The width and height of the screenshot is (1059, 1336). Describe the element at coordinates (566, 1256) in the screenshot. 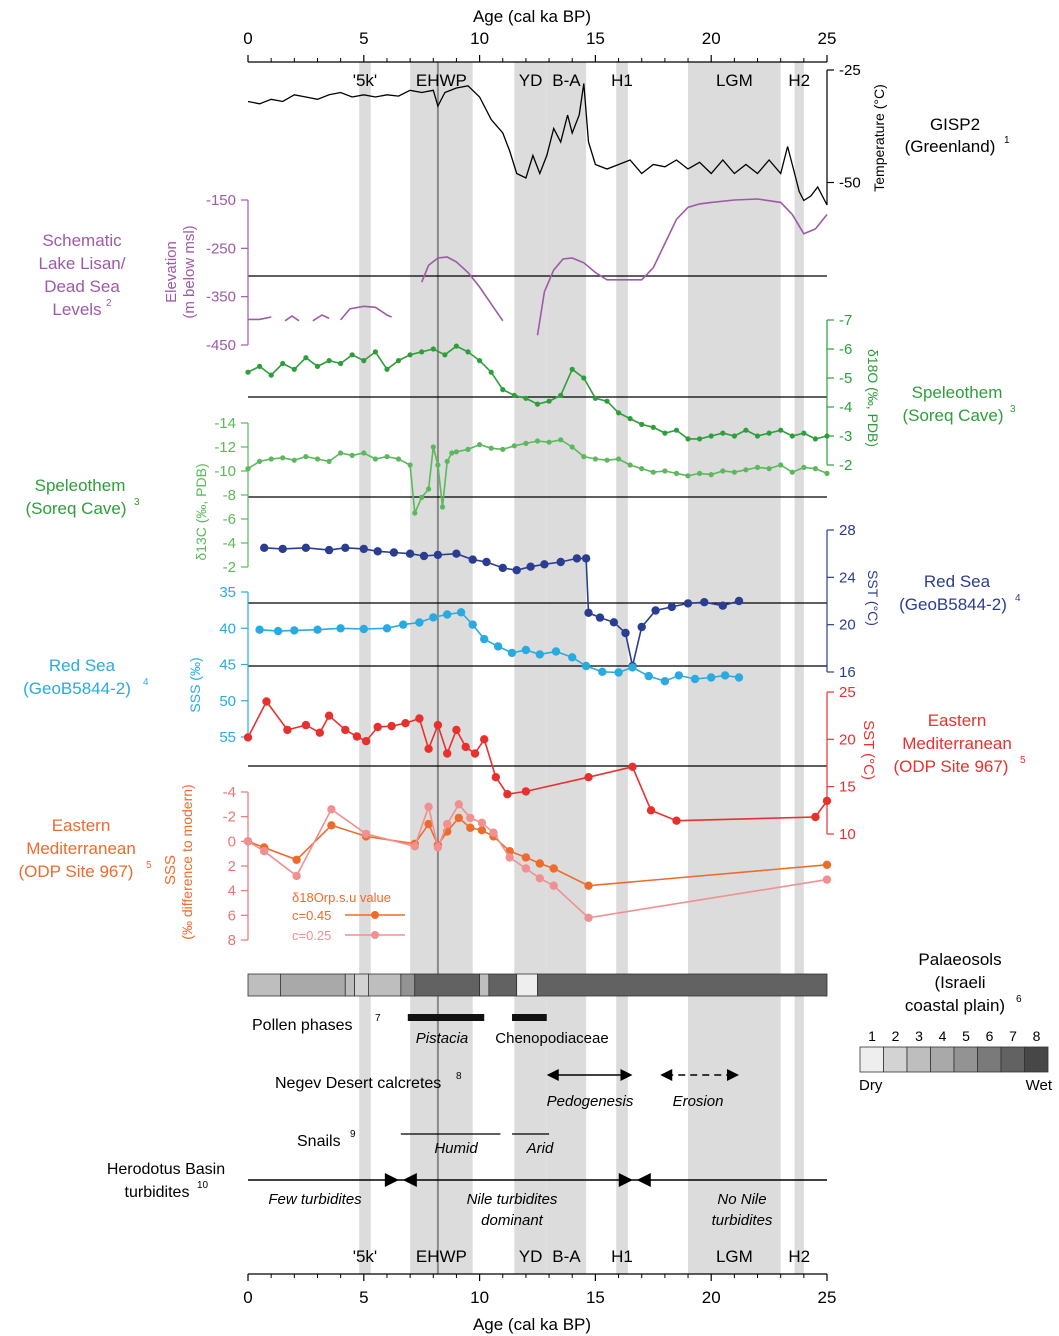

I see `event-label-3-bottom: B-A` at that location.